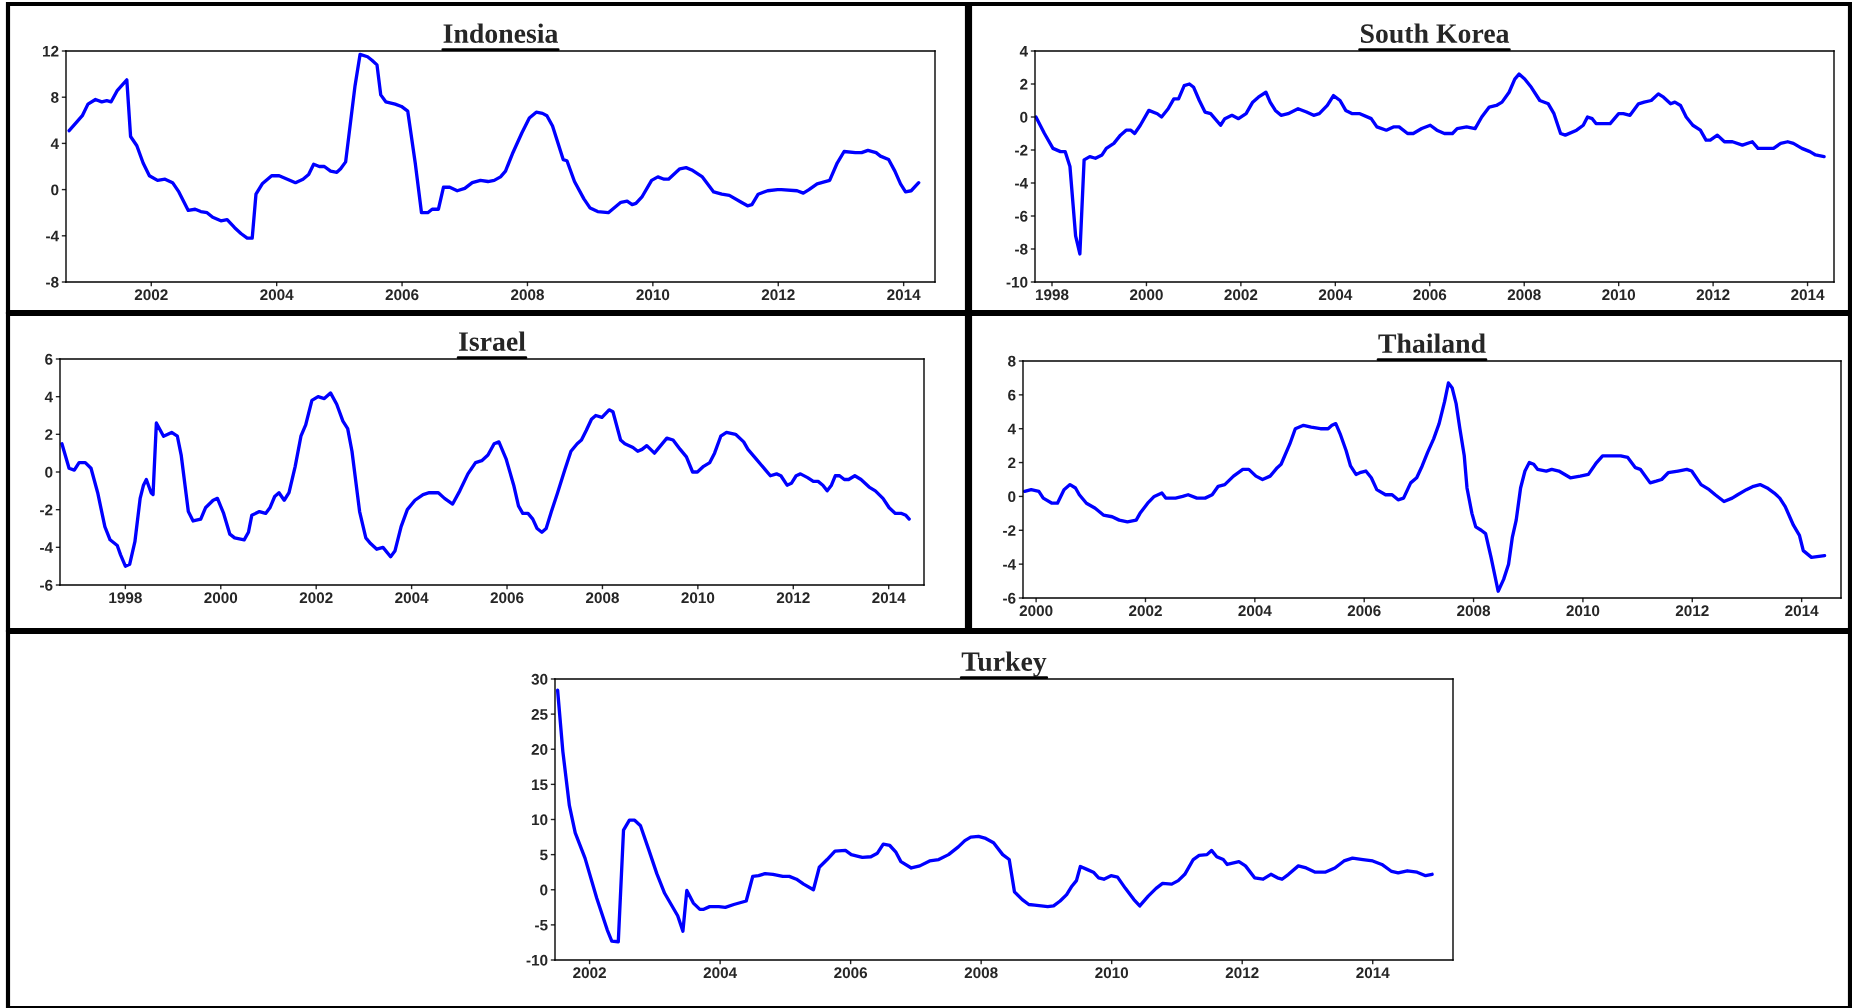 The height and width of the screenshot is (1008, 1852). I want to click on y-tick-label: -5, so click(541, 925).